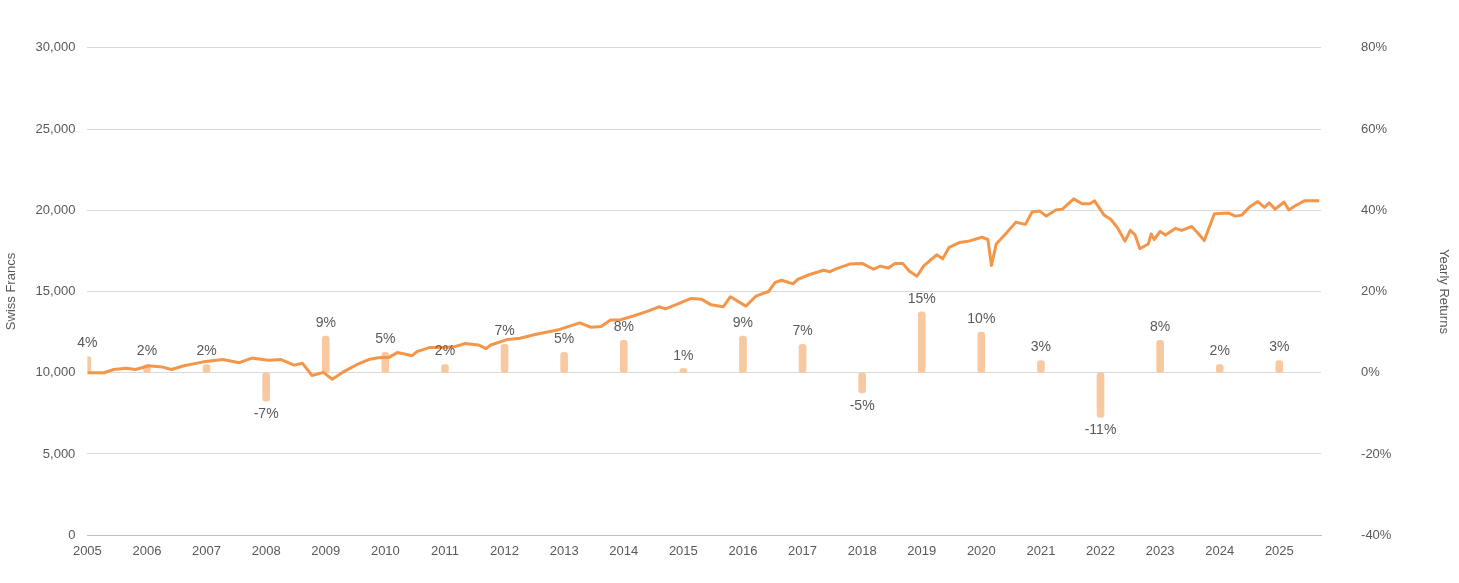 This screenshot has width=1459, height=583. I want to click on y2-tick-label: 20%, so click(1374, 291).